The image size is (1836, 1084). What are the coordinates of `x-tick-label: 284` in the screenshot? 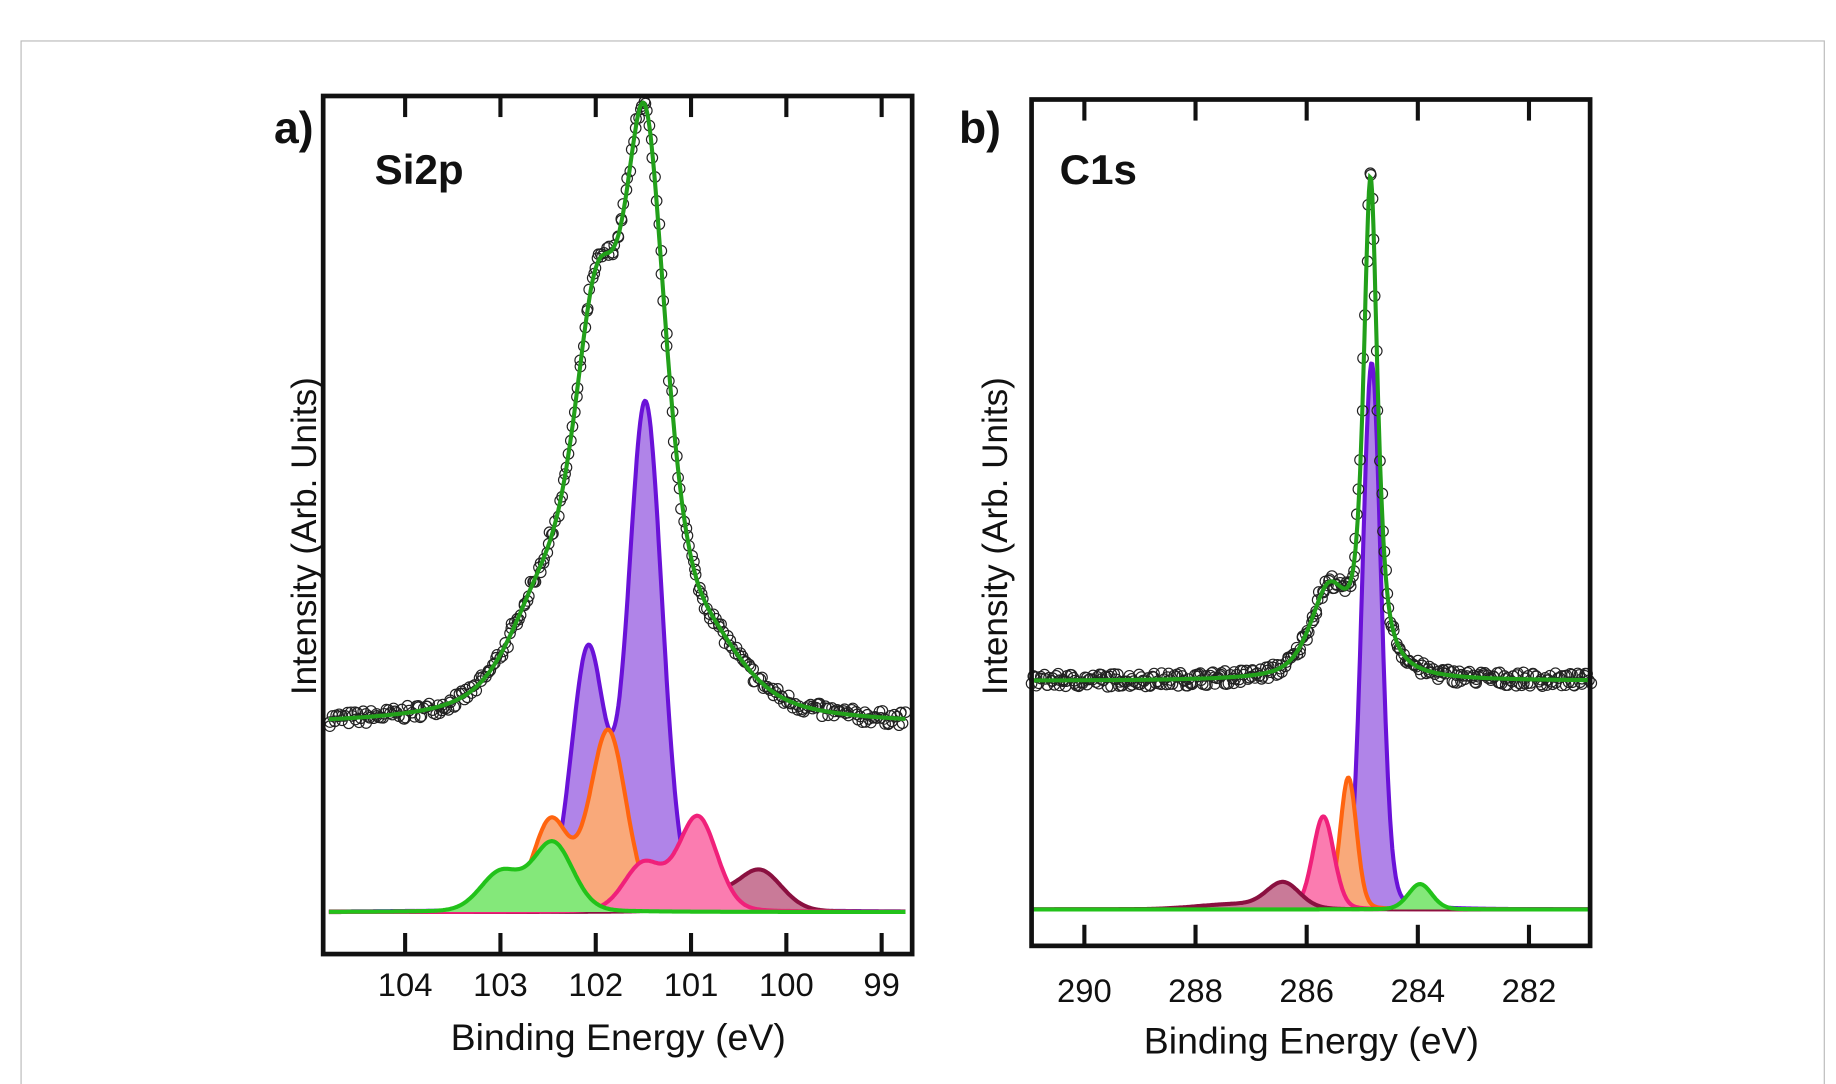 It's located at (1417, 990).